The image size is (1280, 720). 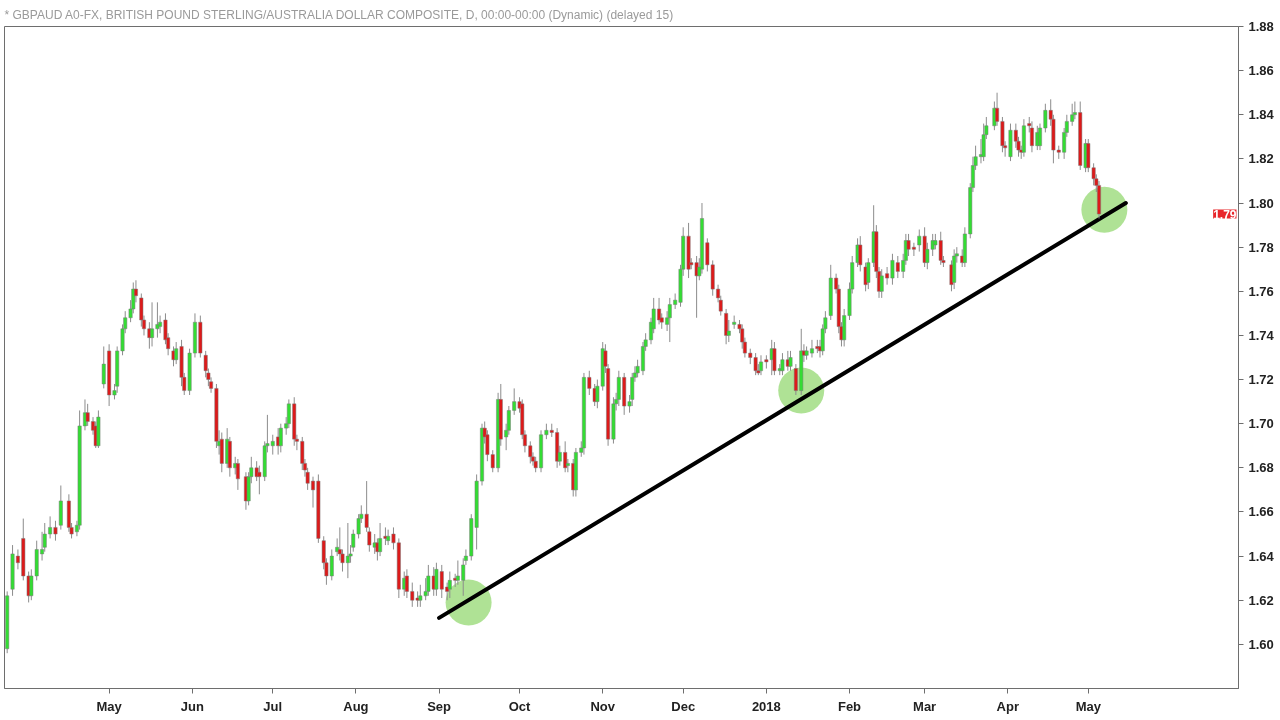 What do you see at coordinates (1261, 644) in the screenshot?
I see `y-tick-label: 1.60` at bounding box center [1261, 644].